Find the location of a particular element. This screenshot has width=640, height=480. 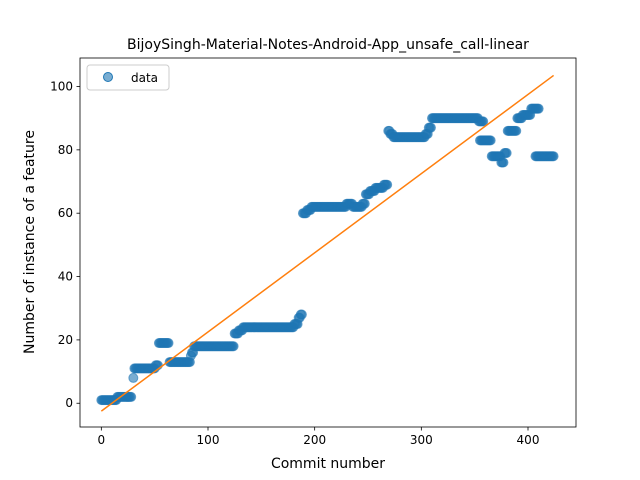

y-tick-label: 60 is located at coordinates (65, 213).